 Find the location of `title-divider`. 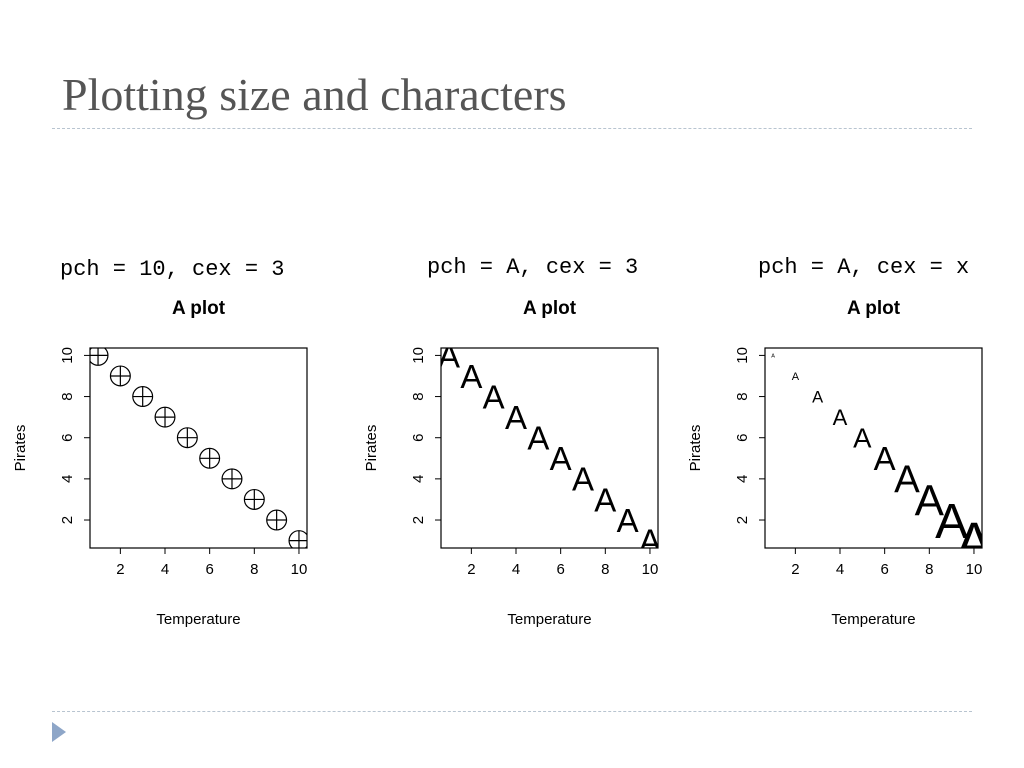

title-divider is located at coordinates (512, 128).